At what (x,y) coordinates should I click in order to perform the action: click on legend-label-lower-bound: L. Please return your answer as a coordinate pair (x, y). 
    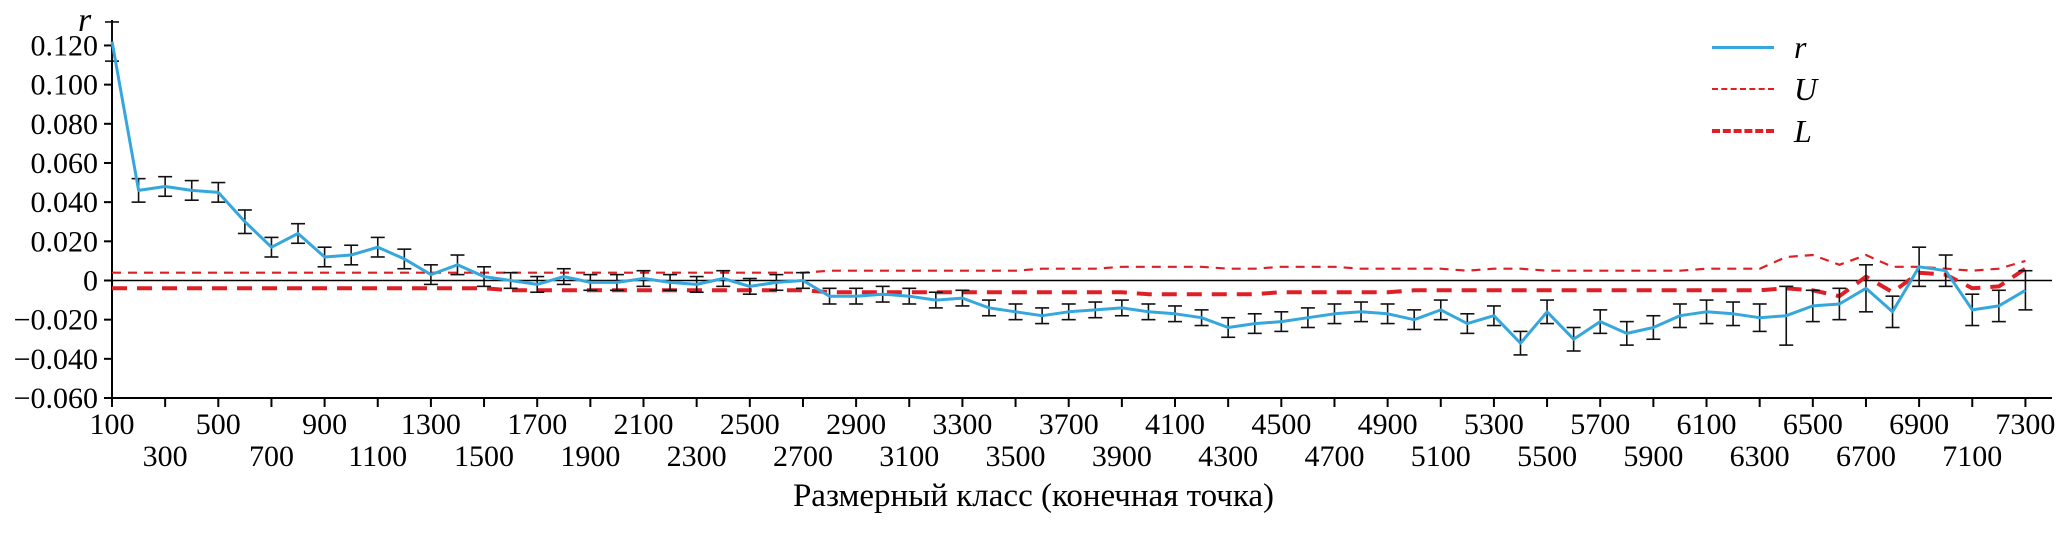
    Looking at the image, I should click on (1803, 131).